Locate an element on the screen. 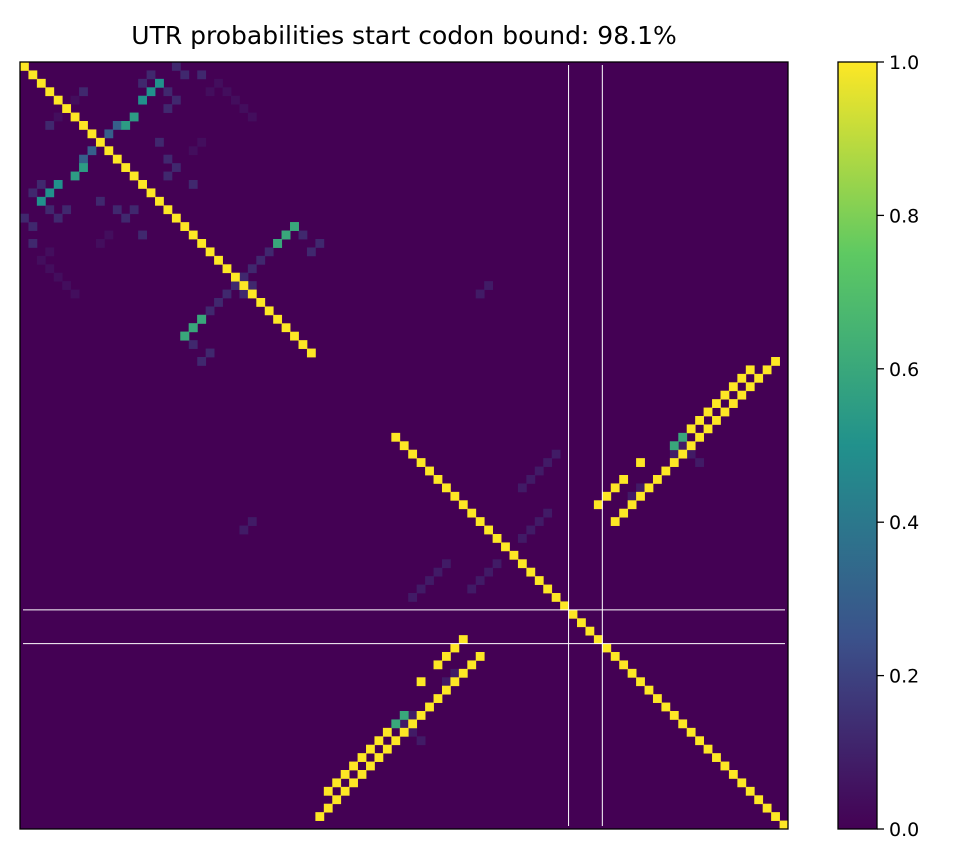  colorbar: 0.0 0.2 0.4 0.6 0.8 1.0 is located at coordinates (878, 446).